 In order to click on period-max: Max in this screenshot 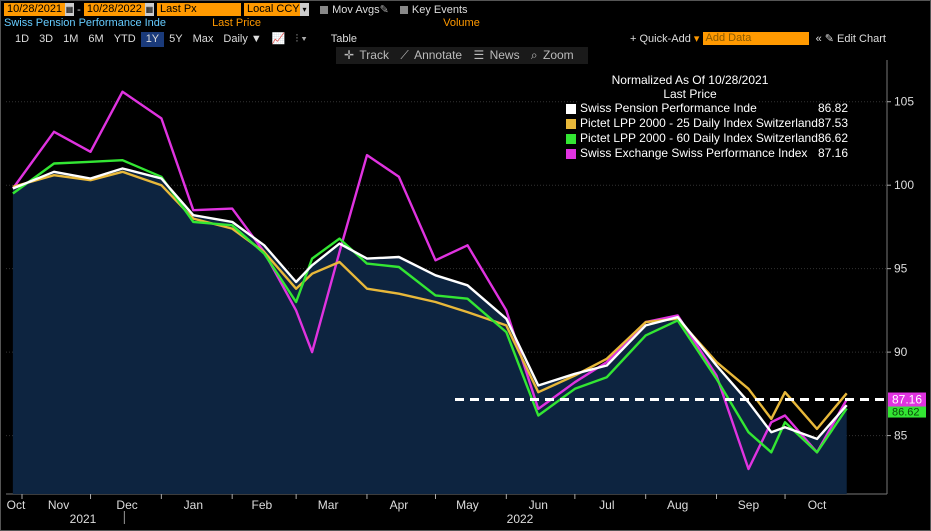, I will do `click(203, 39)`.